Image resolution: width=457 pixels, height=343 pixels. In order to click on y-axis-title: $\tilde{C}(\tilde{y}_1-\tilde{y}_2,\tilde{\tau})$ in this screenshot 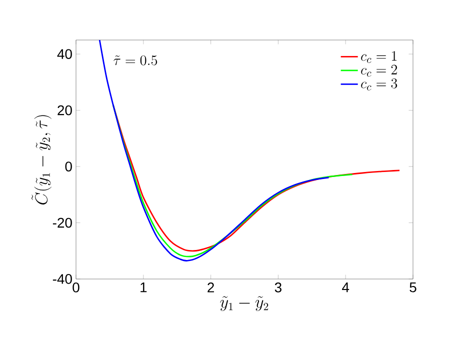, I will do `click(42, 159)`.